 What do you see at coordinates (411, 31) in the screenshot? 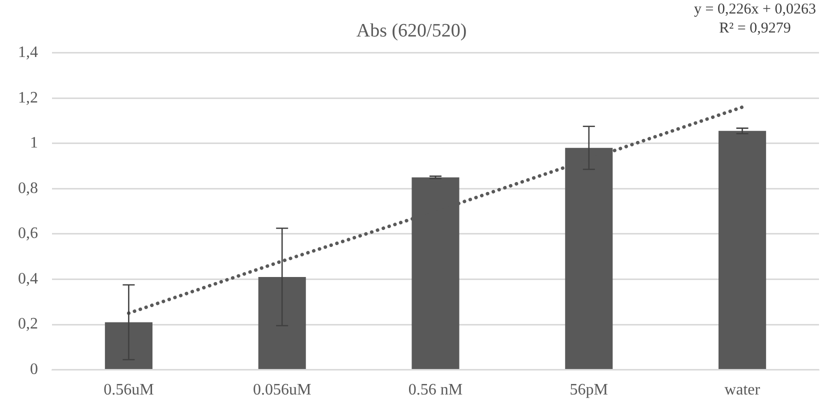
I see `chart-title: Abs (620/520)` at bounding box center [411, 31].